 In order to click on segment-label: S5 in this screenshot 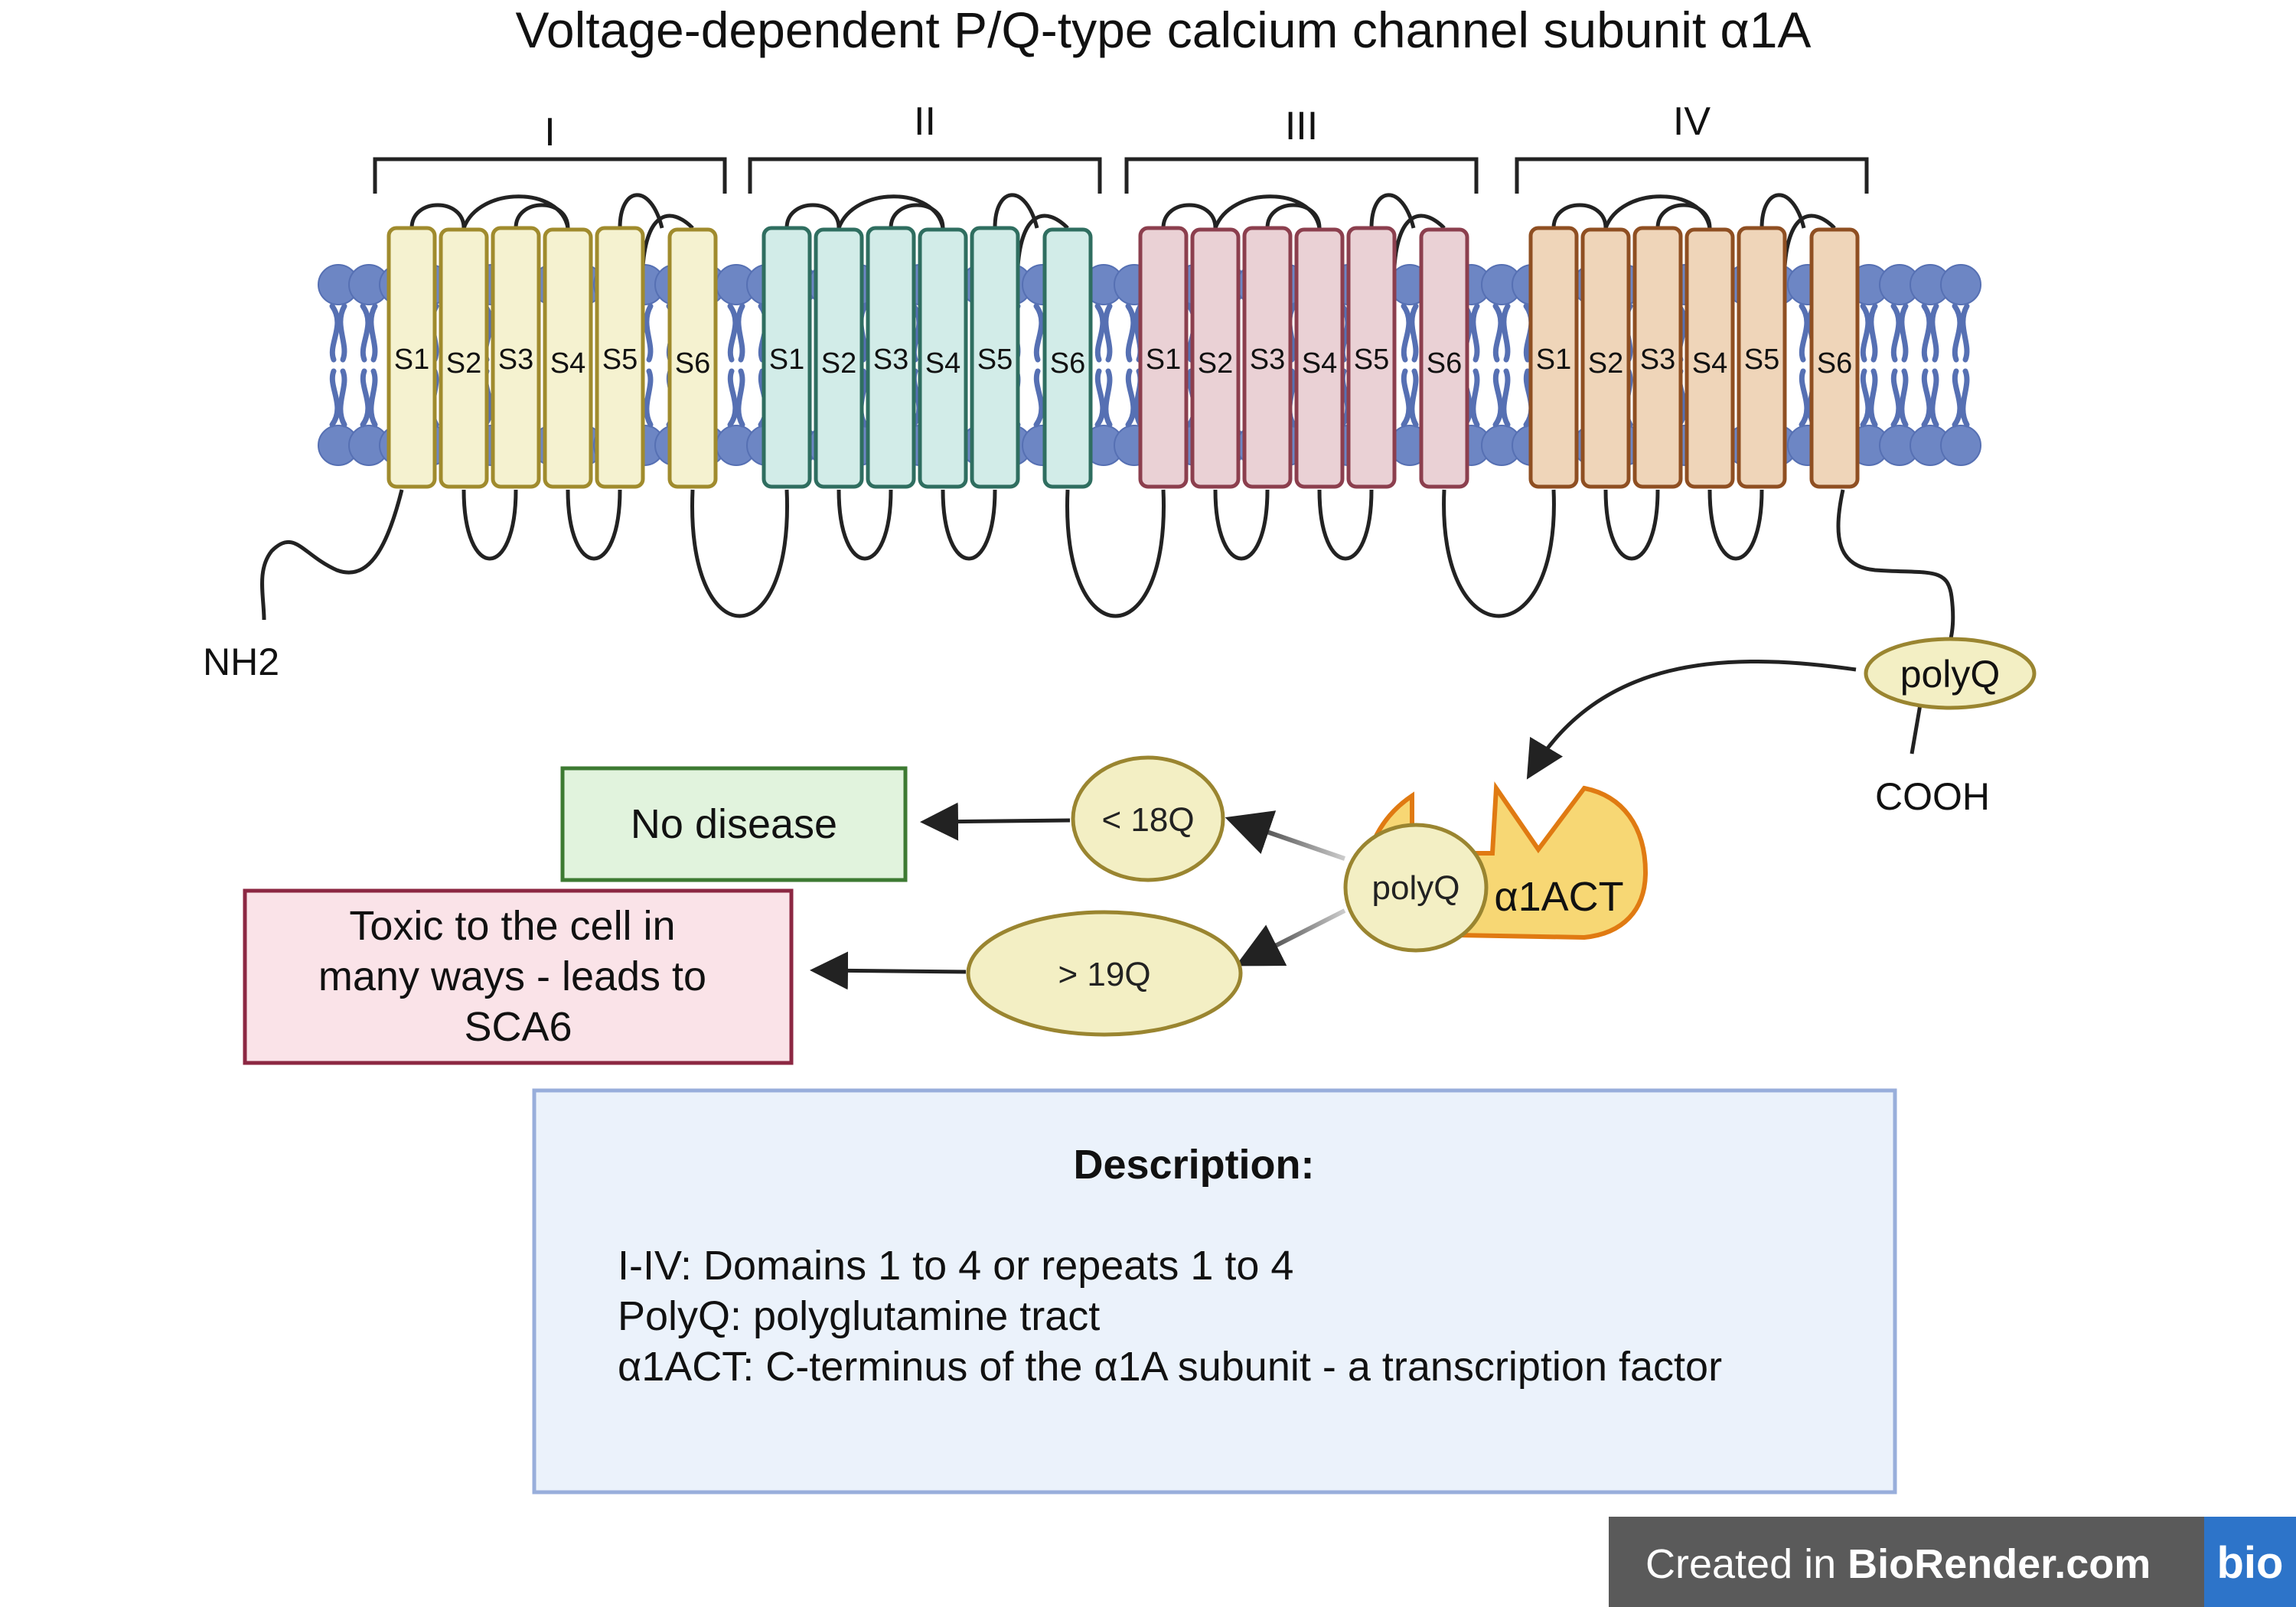, I will do `click(1371, 360)`.